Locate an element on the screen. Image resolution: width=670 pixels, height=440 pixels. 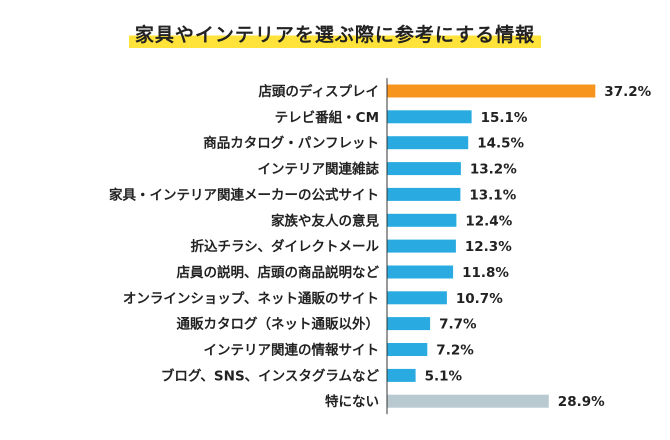
value-label-11: 7.2% is located at coordinates (455, 351).